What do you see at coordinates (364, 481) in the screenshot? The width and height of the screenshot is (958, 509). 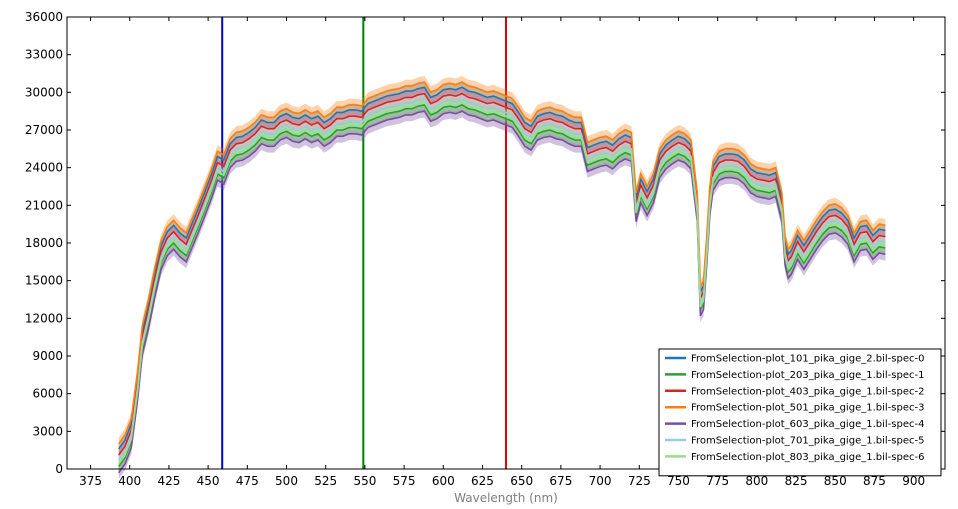 I see `x-tick-label: 550` at bounding box center [364, 481].